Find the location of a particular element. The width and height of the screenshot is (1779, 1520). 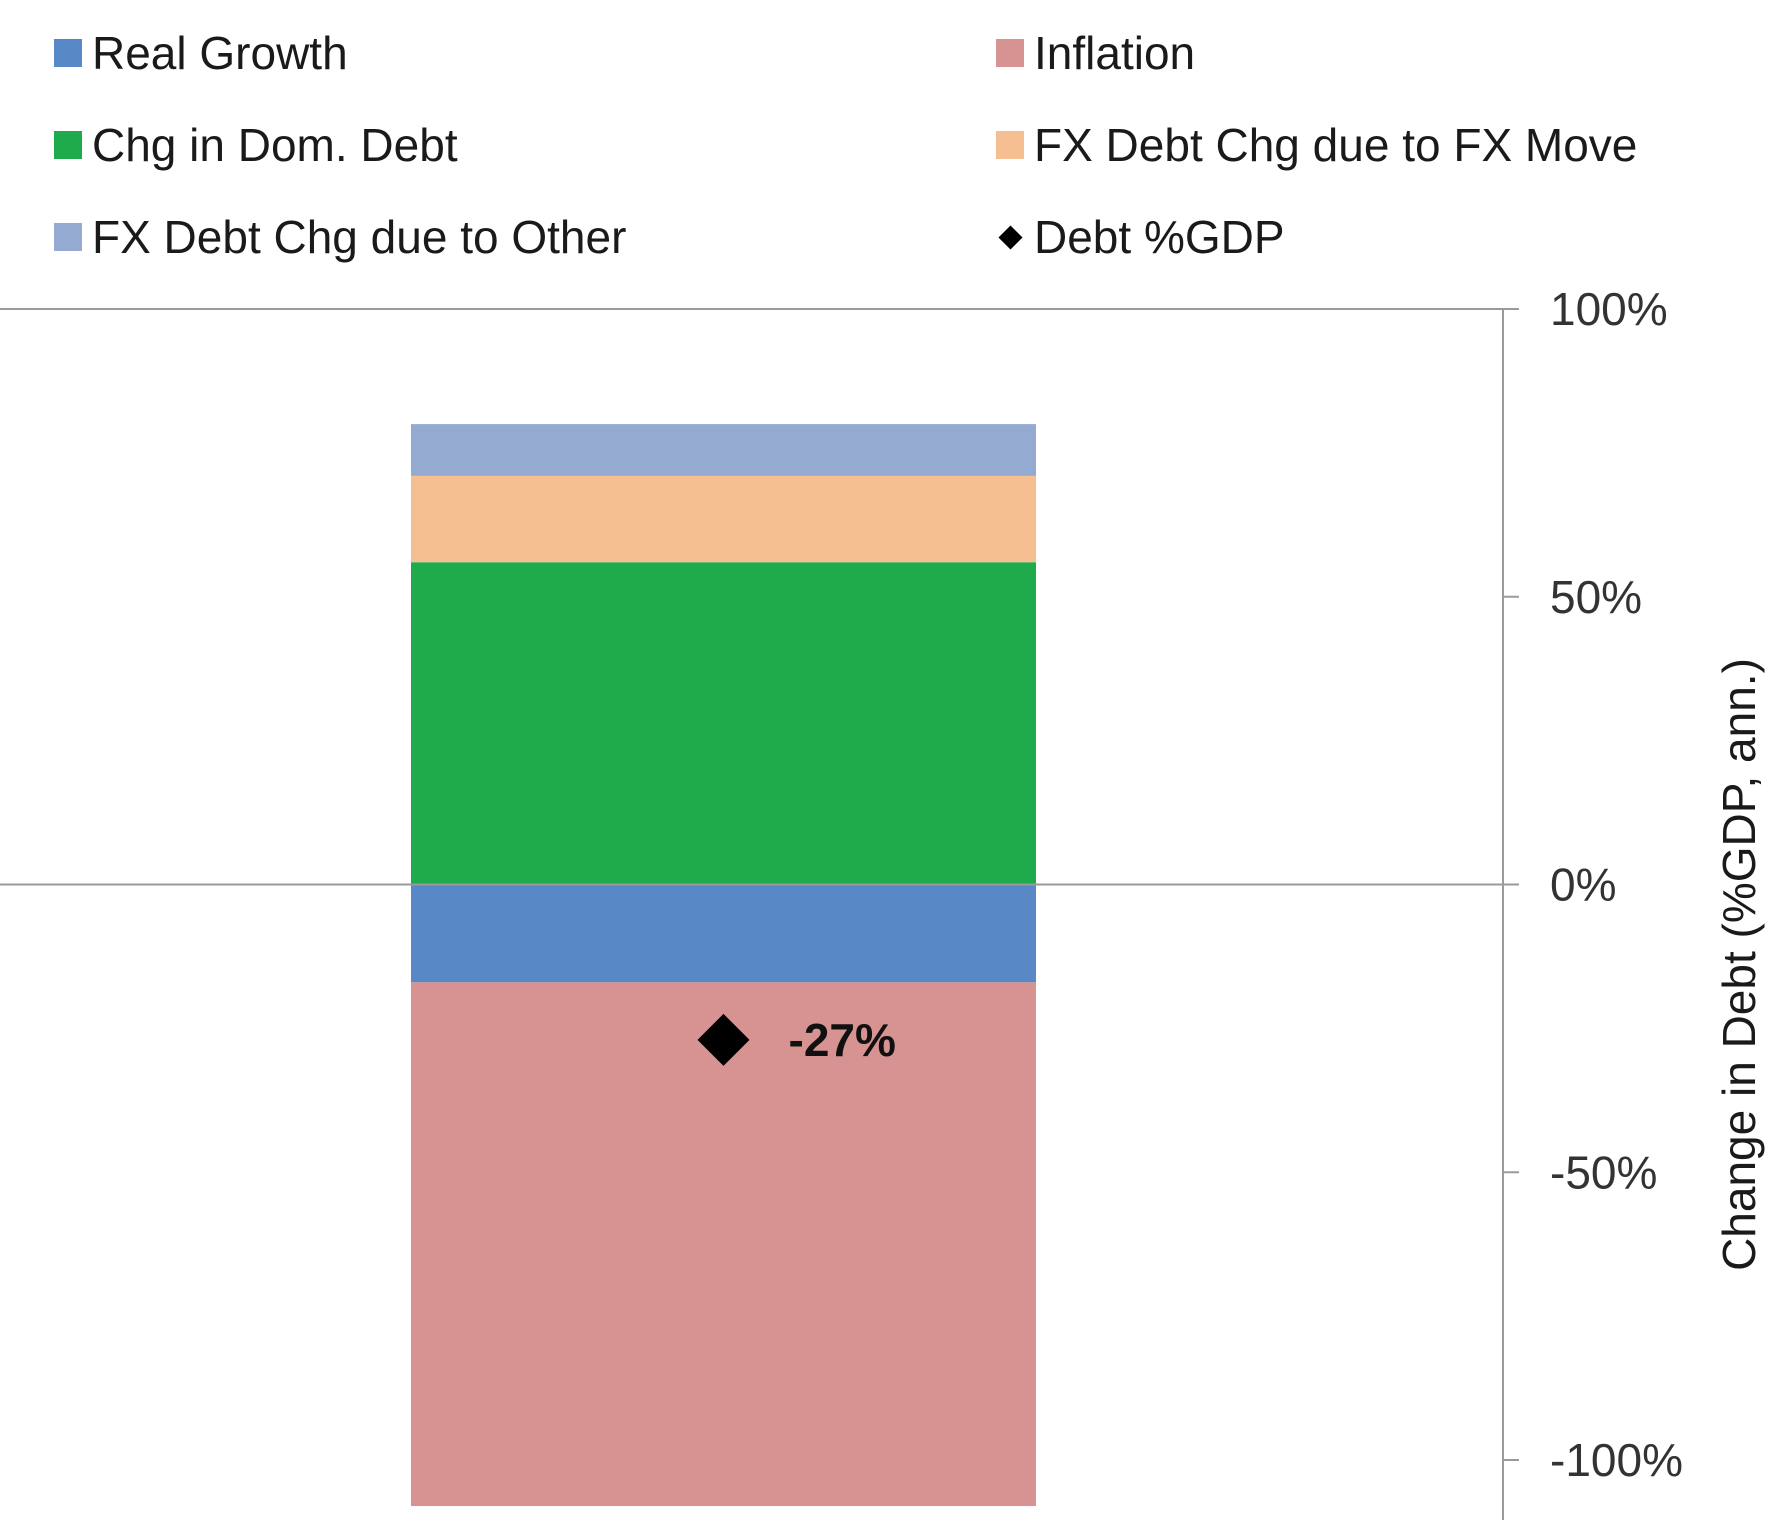

legend-item-inflation: Inflation is located at coordinates (1095, 53).